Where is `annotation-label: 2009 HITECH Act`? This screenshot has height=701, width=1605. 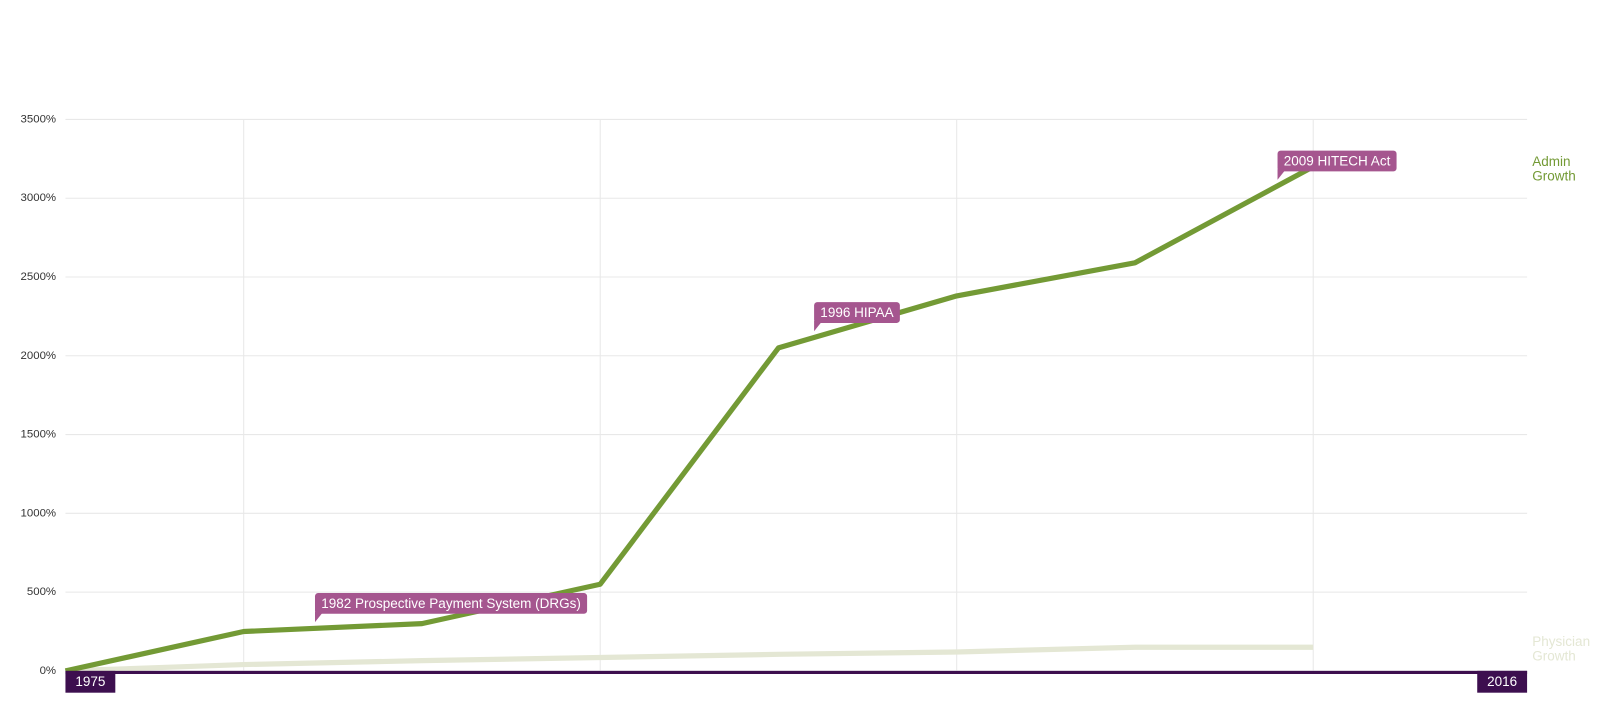
annotation-label: 2009 HITECH Act is located at coordinates (1337, 161).